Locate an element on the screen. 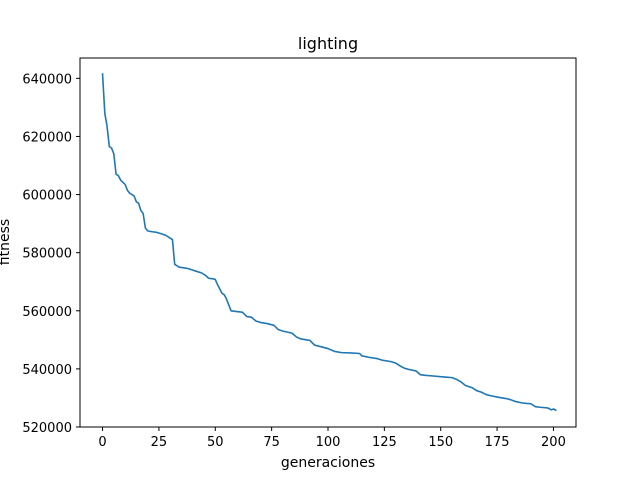 This screenshot has width=640, height=480. y-tick-label: 520000 is located at coordinates (47, 428).